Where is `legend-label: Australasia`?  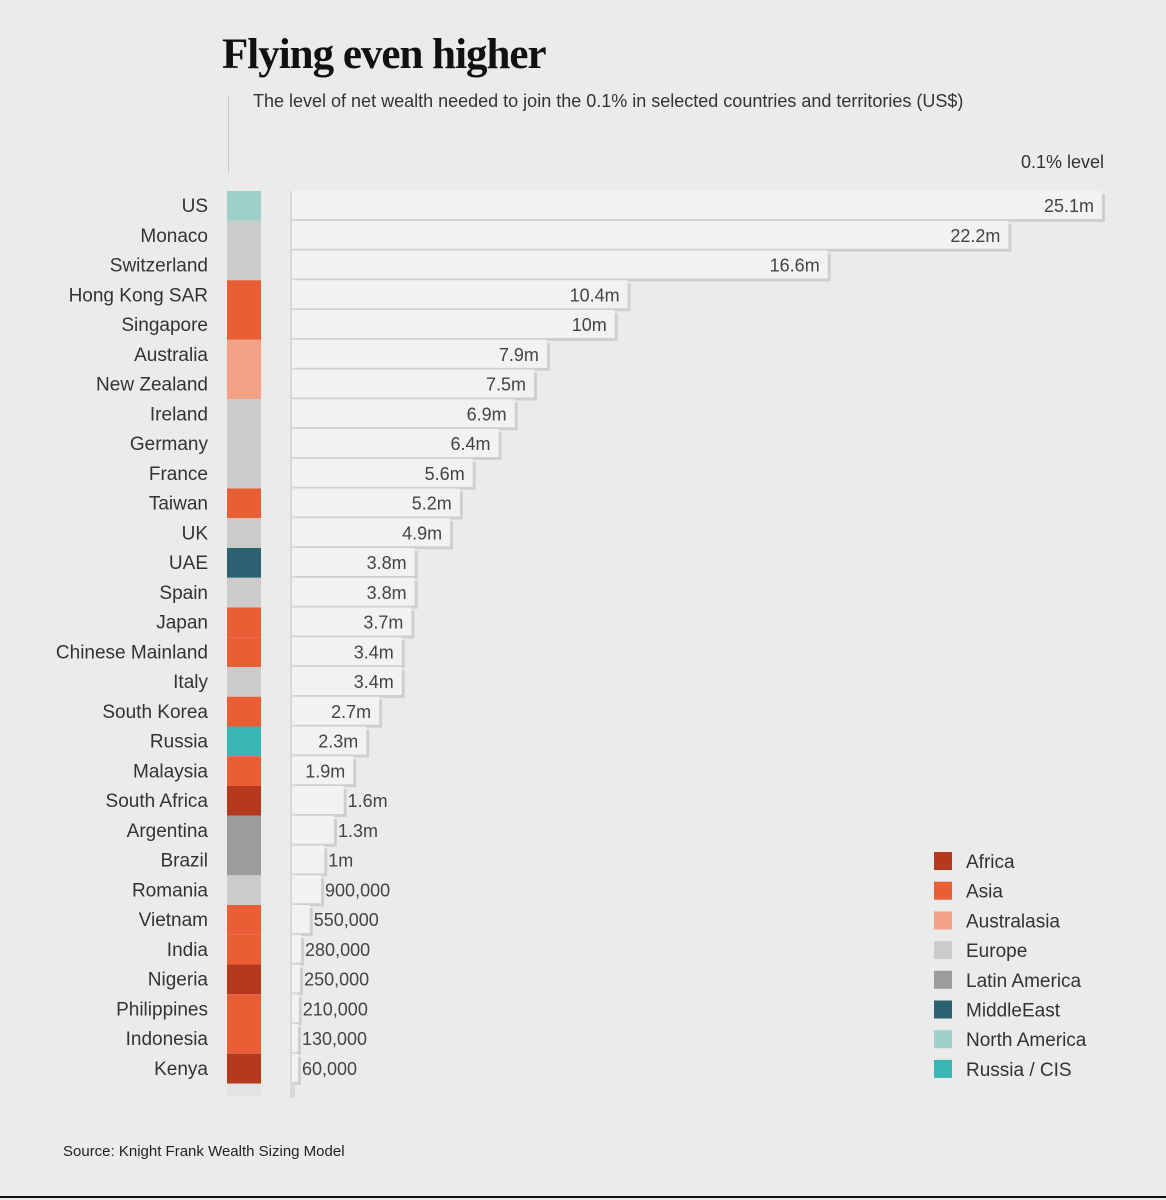
legend-label: Australasia is located at coordinates (1013, 921).